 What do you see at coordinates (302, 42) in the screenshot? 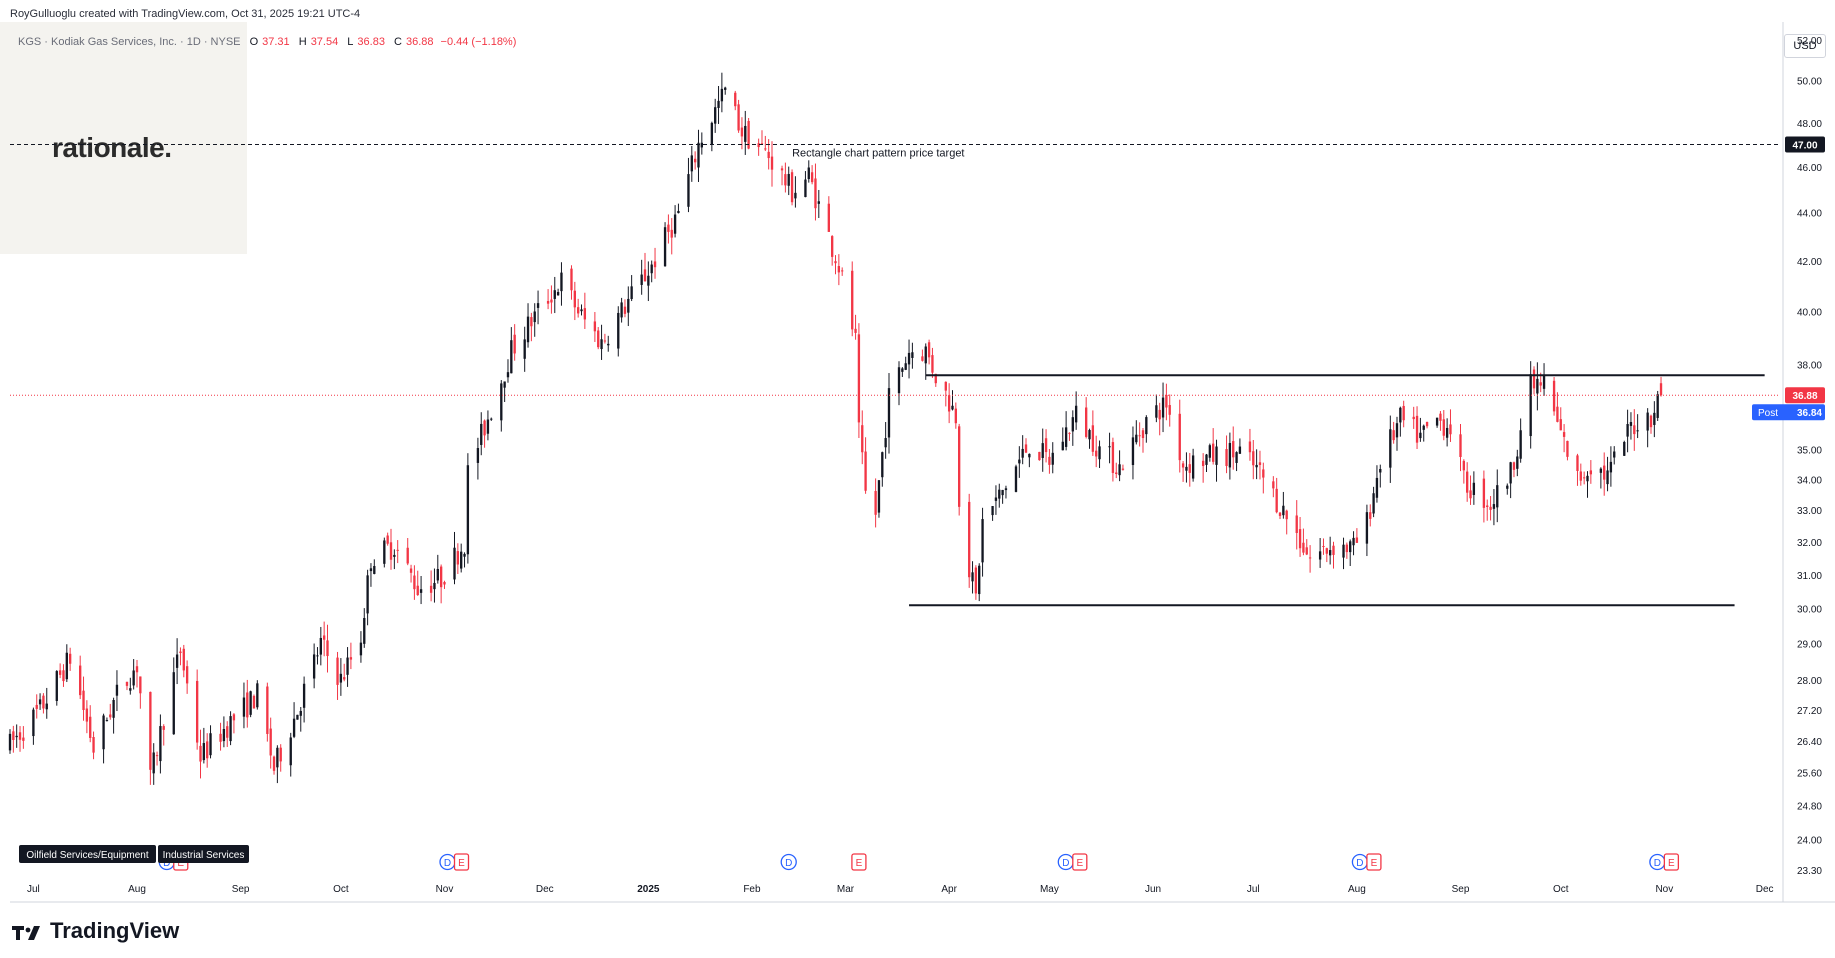
I see `high-label: H` at bounding box center [302, 42].